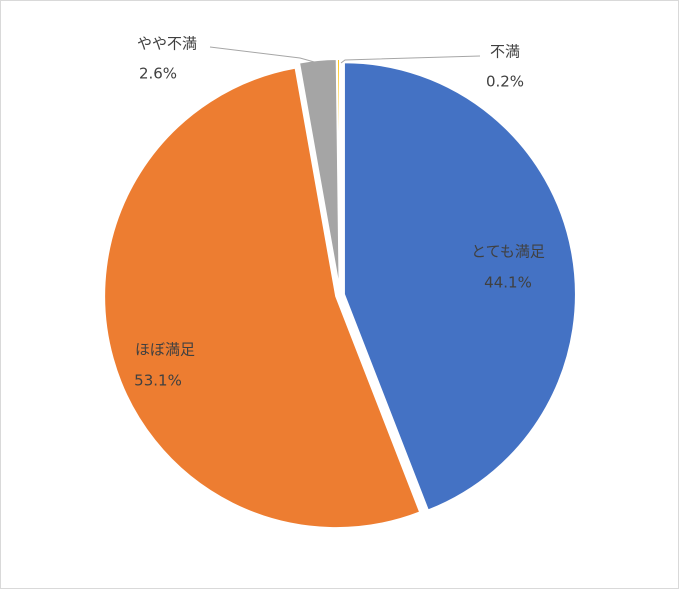  Describe the element at coordinates (165, 350) in the screenshot. I see `slice-label: ほぼ満足` at that location.